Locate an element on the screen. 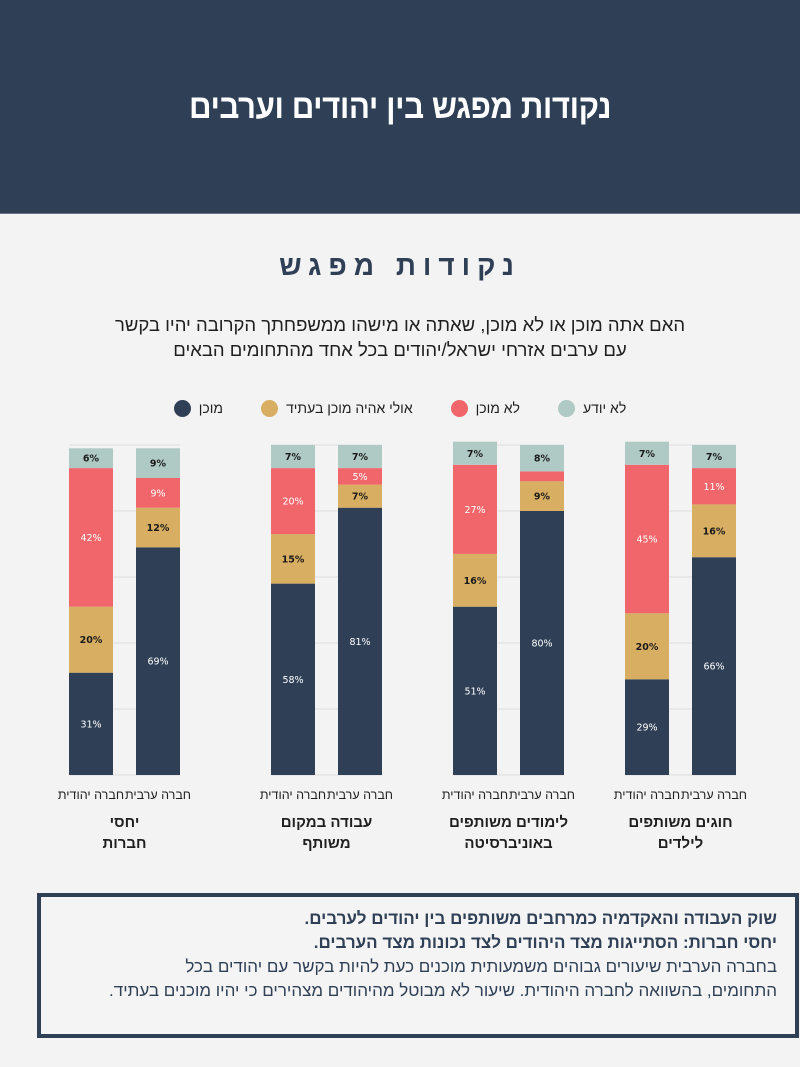 This screenshot has width=800, height=1067. legend-item-willing: מוכן is located at coordinates (198, 408).